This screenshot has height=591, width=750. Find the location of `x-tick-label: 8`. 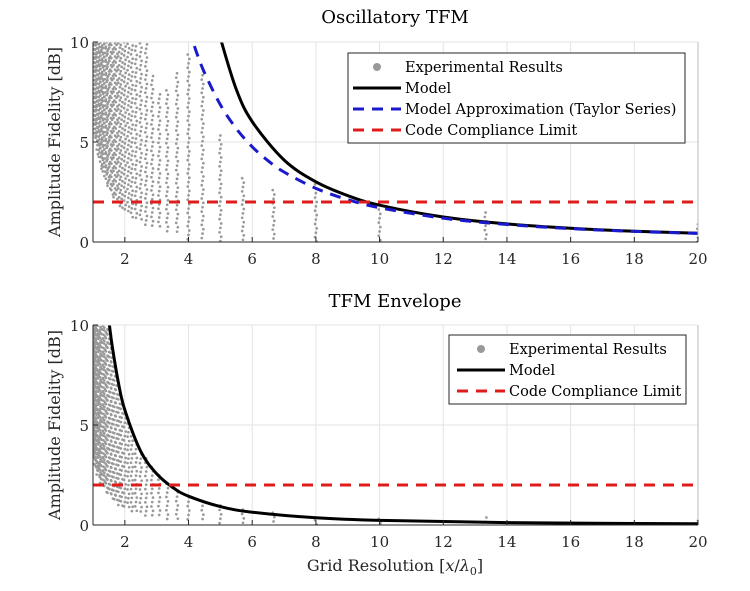

x-tick-label: 8 is located at coordinates (316, 542).